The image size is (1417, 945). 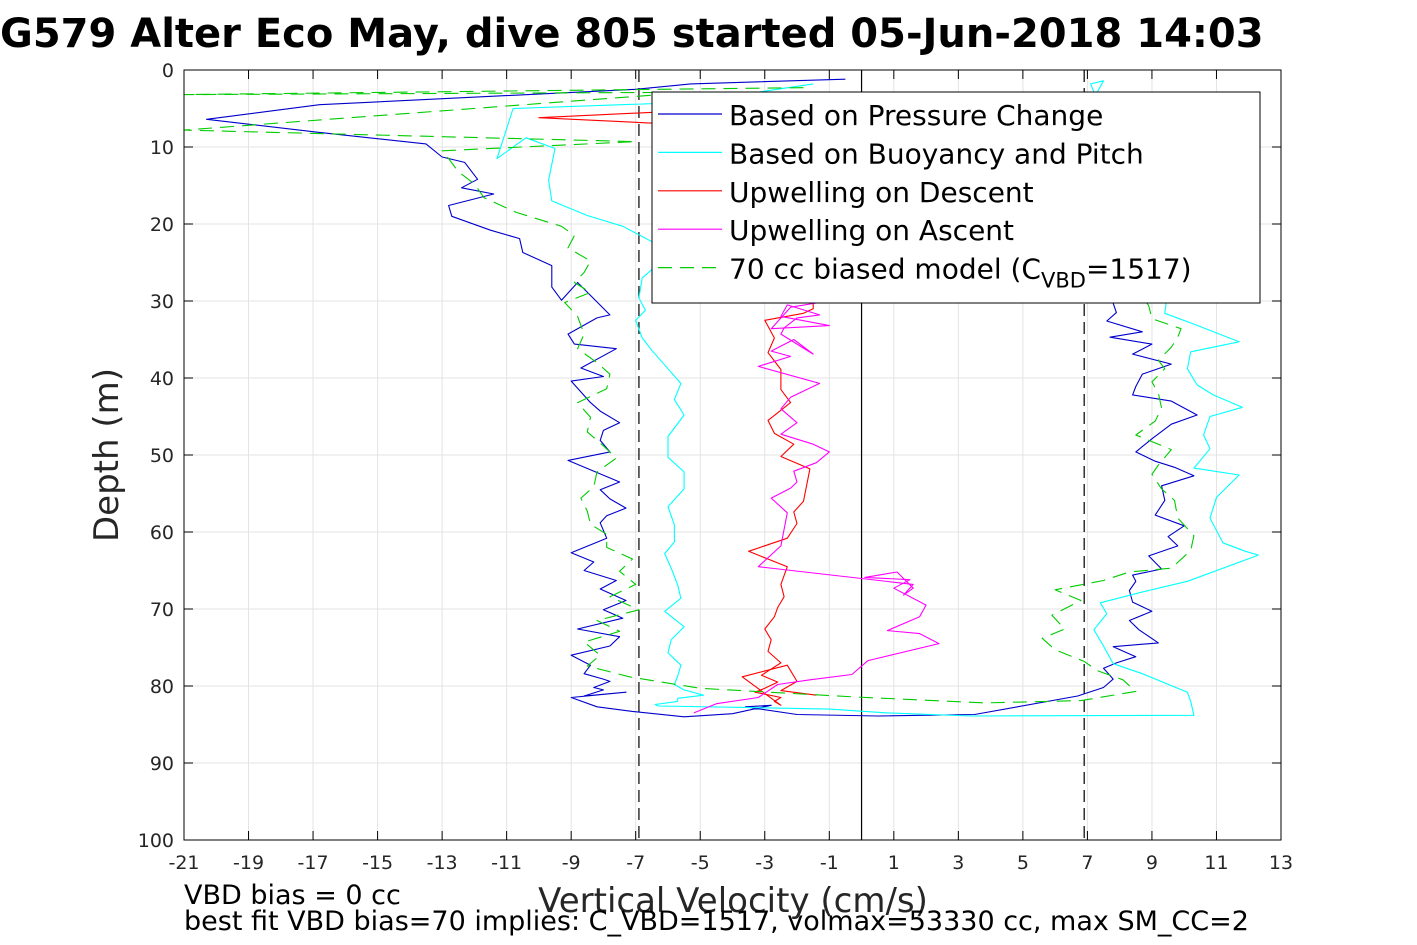 I want to click on legend-label-text: Upwelling on Descent, so click(x=881, y=192).